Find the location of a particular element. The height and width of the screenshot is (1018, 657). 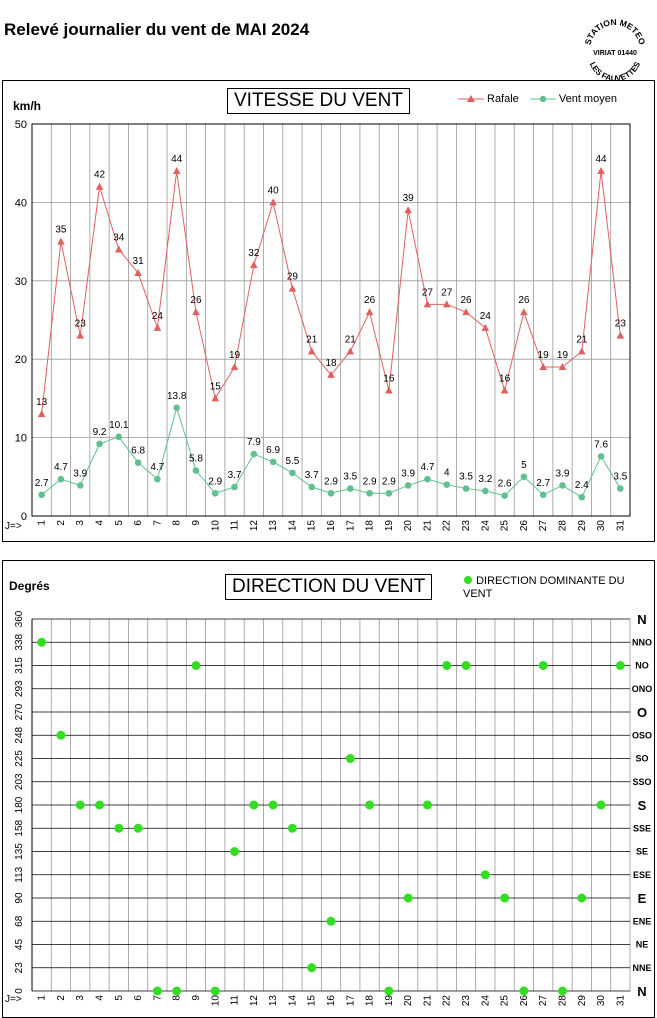

direction-compass-label: OSO is located at coordinates (642, 735).